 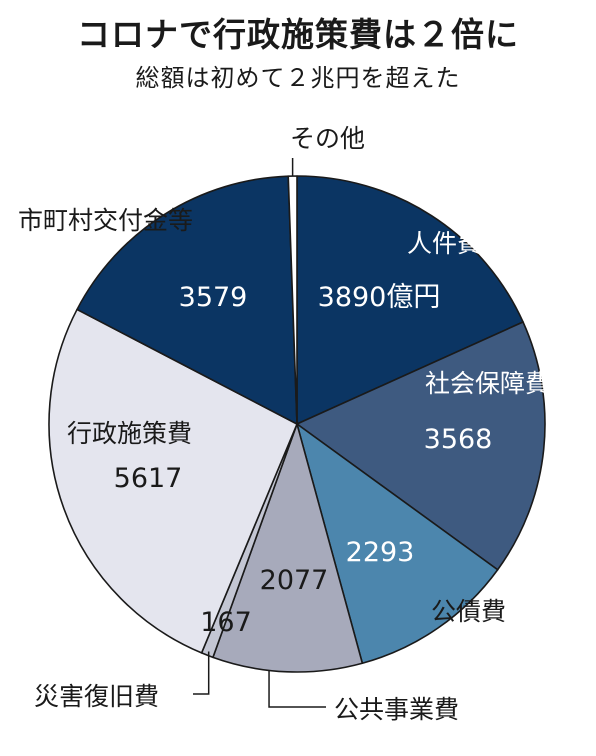 What do you see at coordinates (298, 34) in the screenshot?
I see `chart-title: コロナで行政施策費は２倍に` at bounding box center [298, 34].